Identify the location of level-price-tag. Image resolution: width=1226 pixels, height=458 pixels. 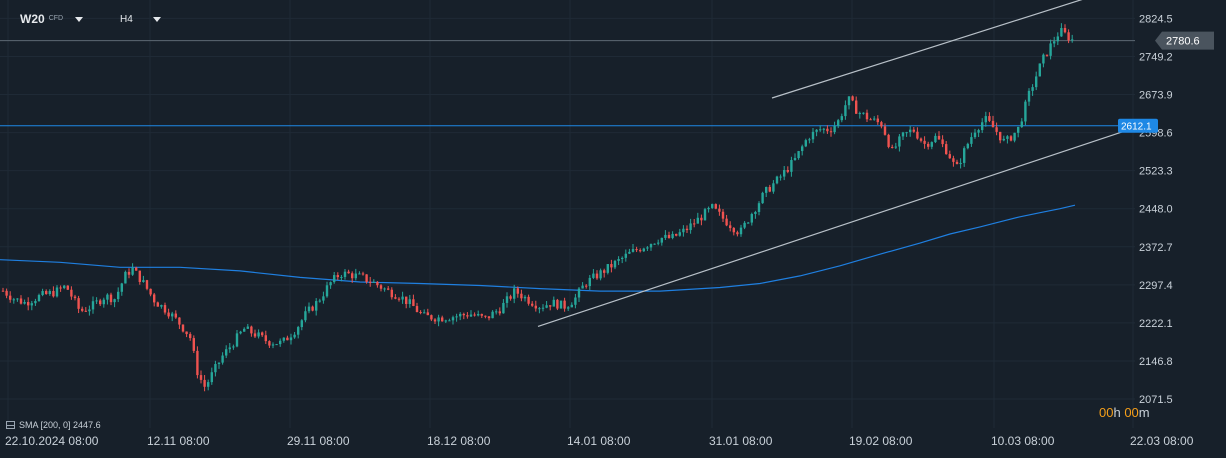
(1138, 125).